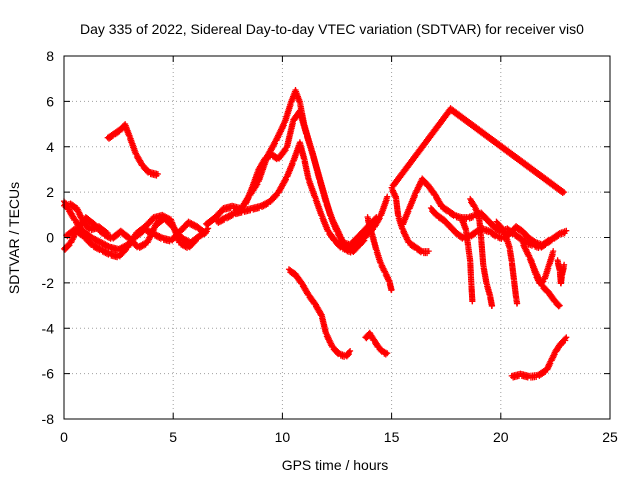  What do you see at coordinates (173, 437) in the screenshot?
I see `x-tick-label: 5` at bounding box center [173, 437].